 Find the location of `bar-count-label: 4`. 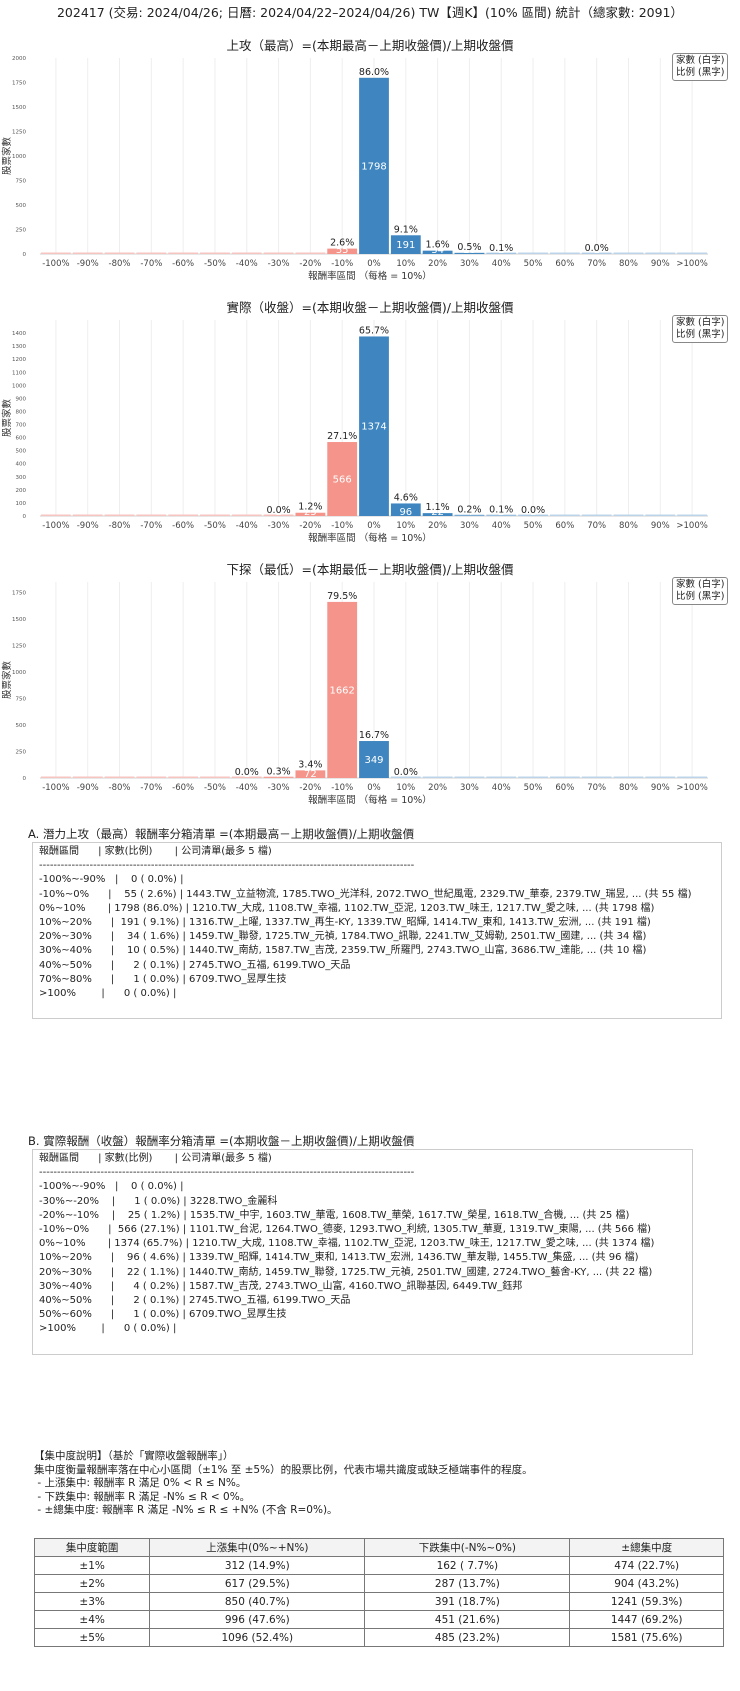

bar-count-label: 4 is located at coordinates (469, 512).